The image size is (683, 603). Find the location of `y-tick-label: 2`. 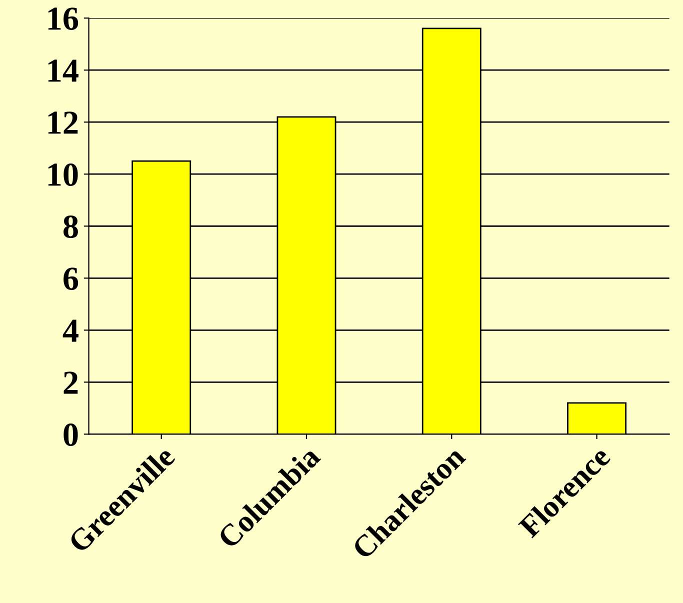

y-tick-label: 2 is located at coordinates (71, 383).